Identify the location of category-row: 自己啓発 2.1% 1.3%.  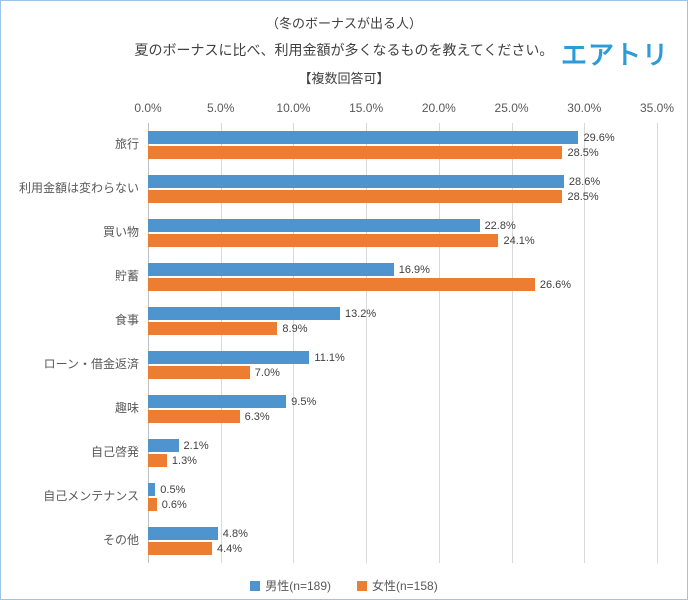
(335, 453).